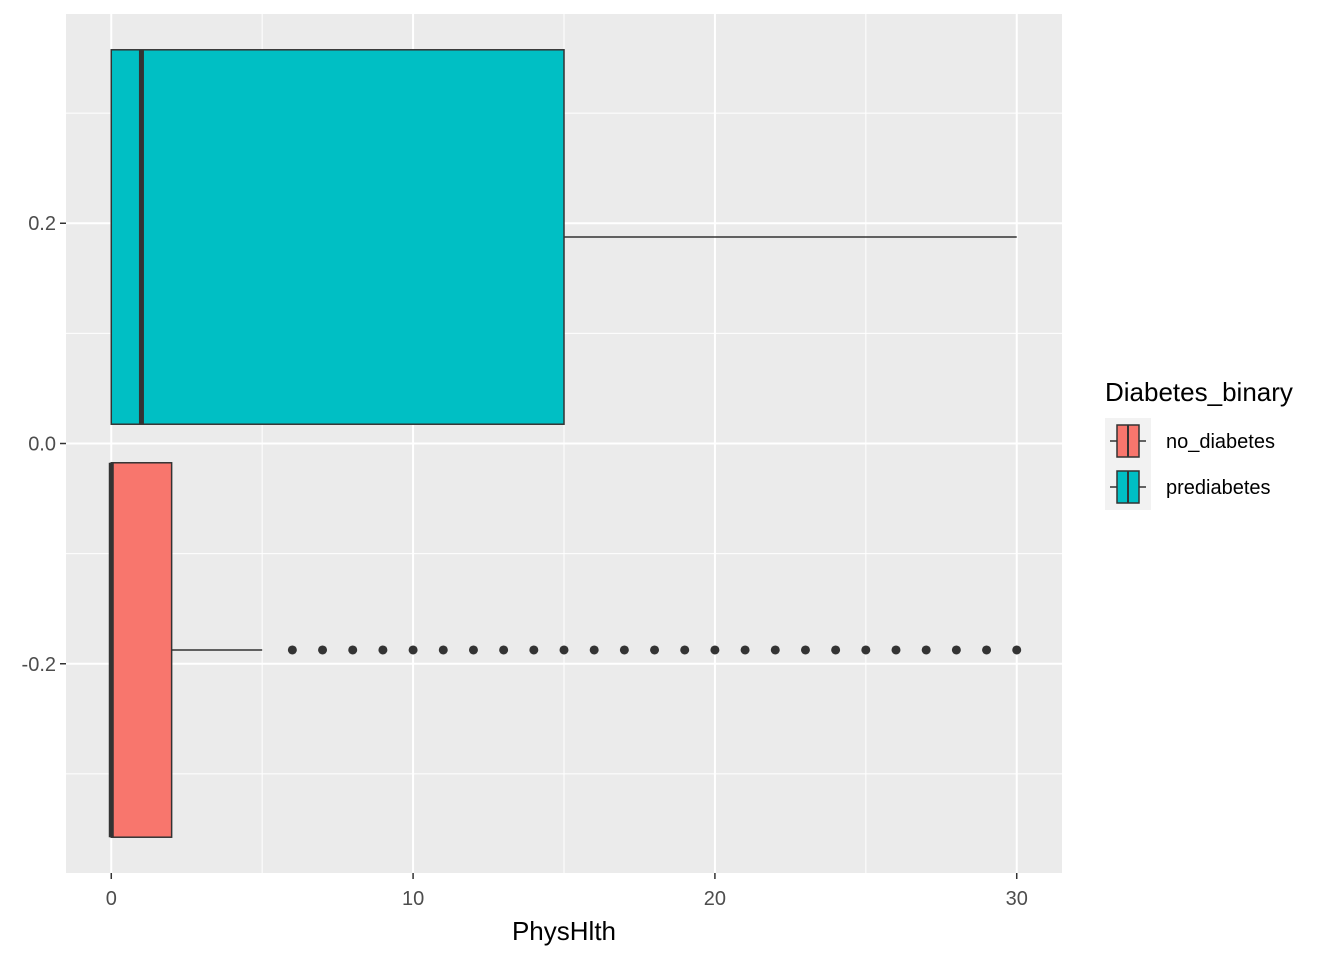 This screenshot has width=1344, height=960. What do you see at coordinates (1017, 899) in the screenshot?
I see `x-tick-label: 30` at bounding box center [1017, 899].